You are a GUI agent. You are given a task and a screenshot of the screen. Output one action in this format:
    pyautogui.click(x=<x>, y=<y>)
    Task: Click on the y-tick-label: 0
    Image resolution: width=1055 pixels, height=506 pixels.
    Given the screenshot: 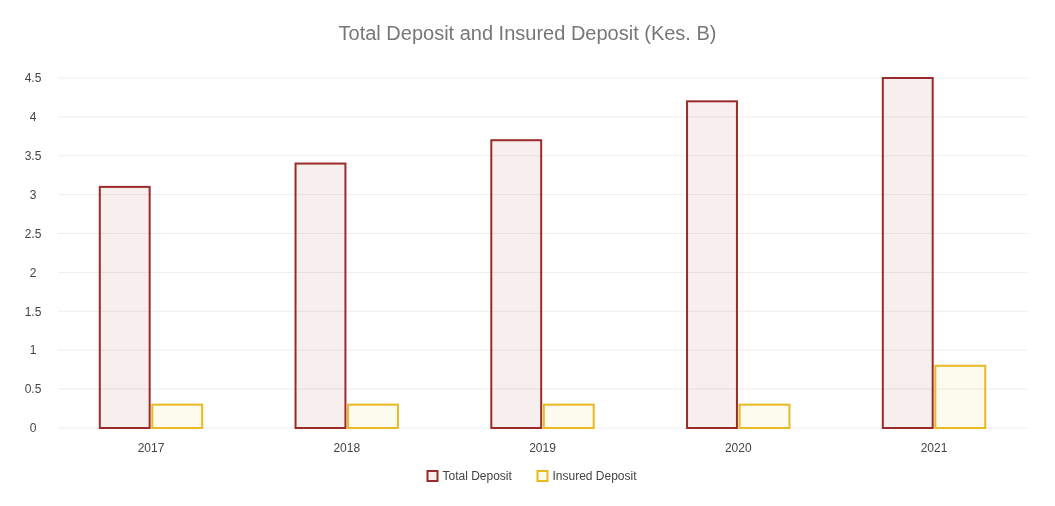 What is the action you would take?
    pyautogui.click(x=33, y=428)
    